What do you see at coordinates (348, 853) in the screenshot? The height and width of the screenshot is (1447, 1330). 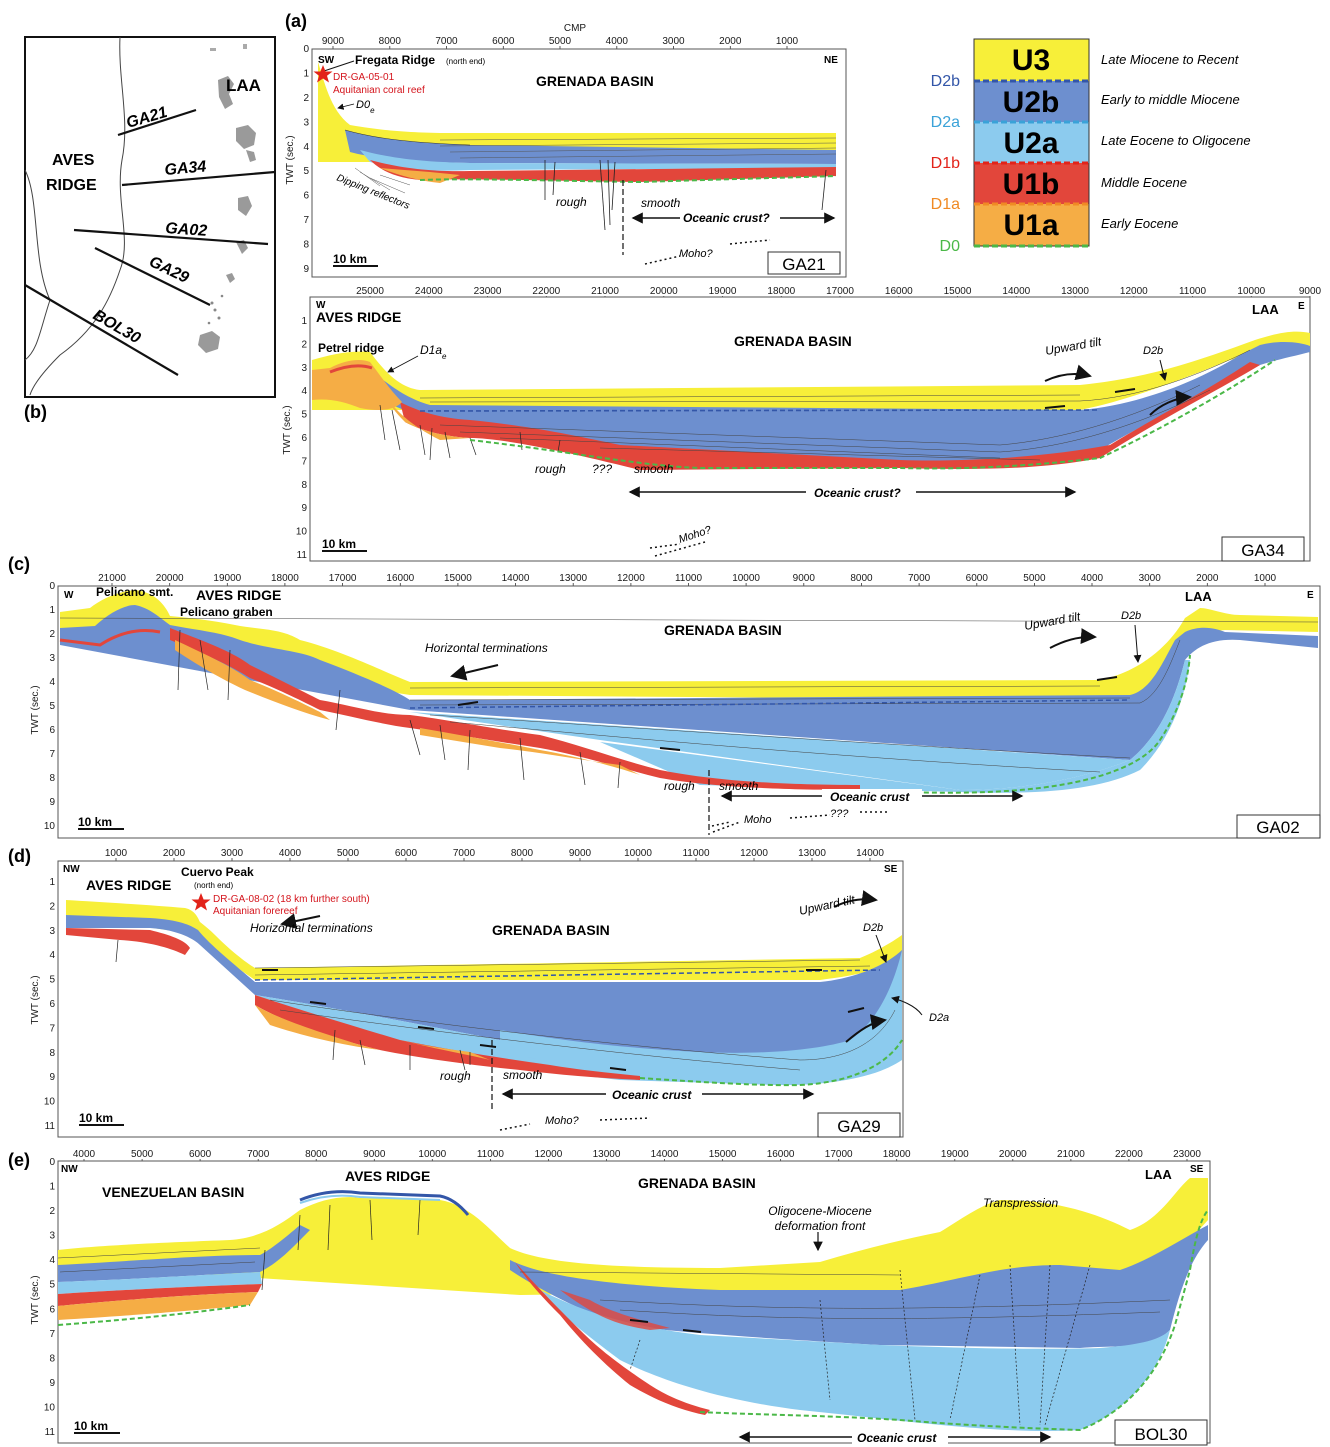 I see `ga29-x-tick: 5000` at bounding box center [348, 853].